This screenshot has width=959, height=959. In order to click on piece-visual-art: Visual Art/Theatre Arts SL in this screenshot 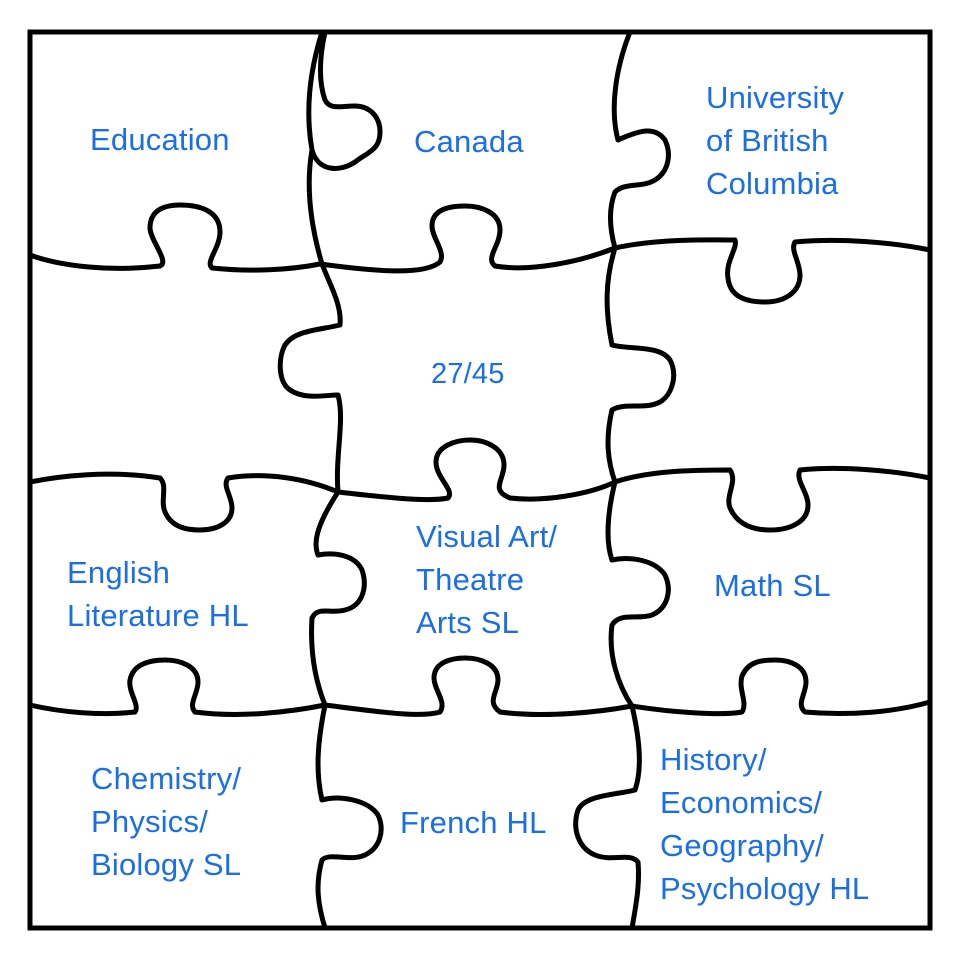, I will do `click(486, 579)`.